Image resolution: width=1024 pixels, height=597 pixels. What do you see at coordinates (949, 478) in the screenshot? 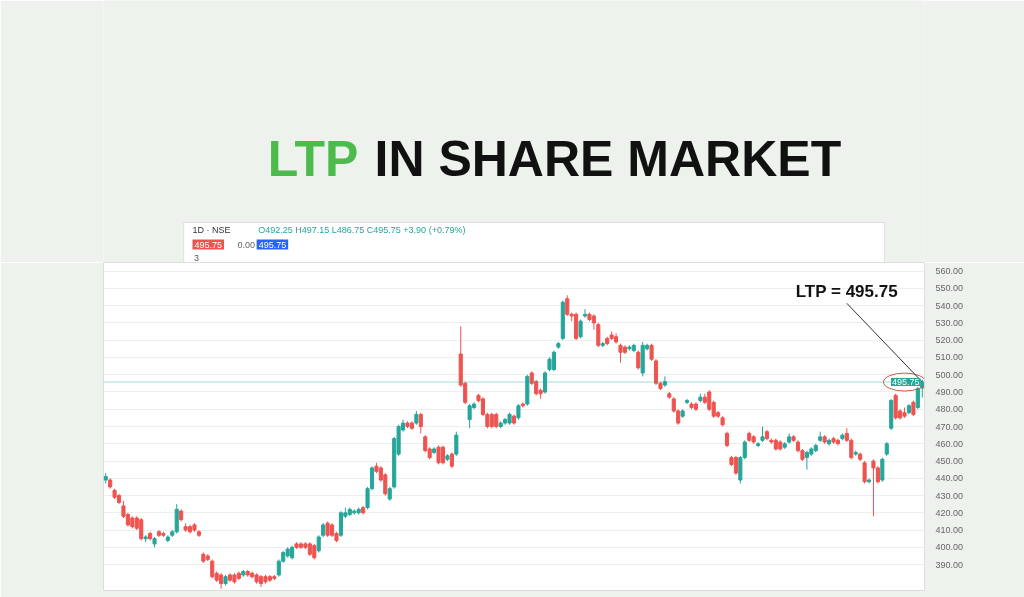
I see `y-tick-label: 440.00` at bounding box center [949, 478].